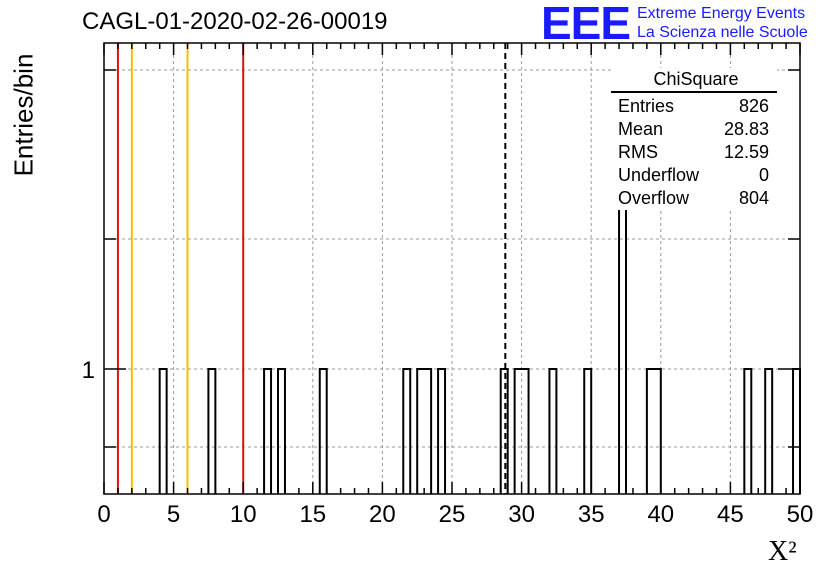 Image resolution: width=836 pixels, height=572 pixels. What do you see at coordinates (753, 198) in the screenshot?
I see `stats-value: 804` at bounding box center [753, 198].